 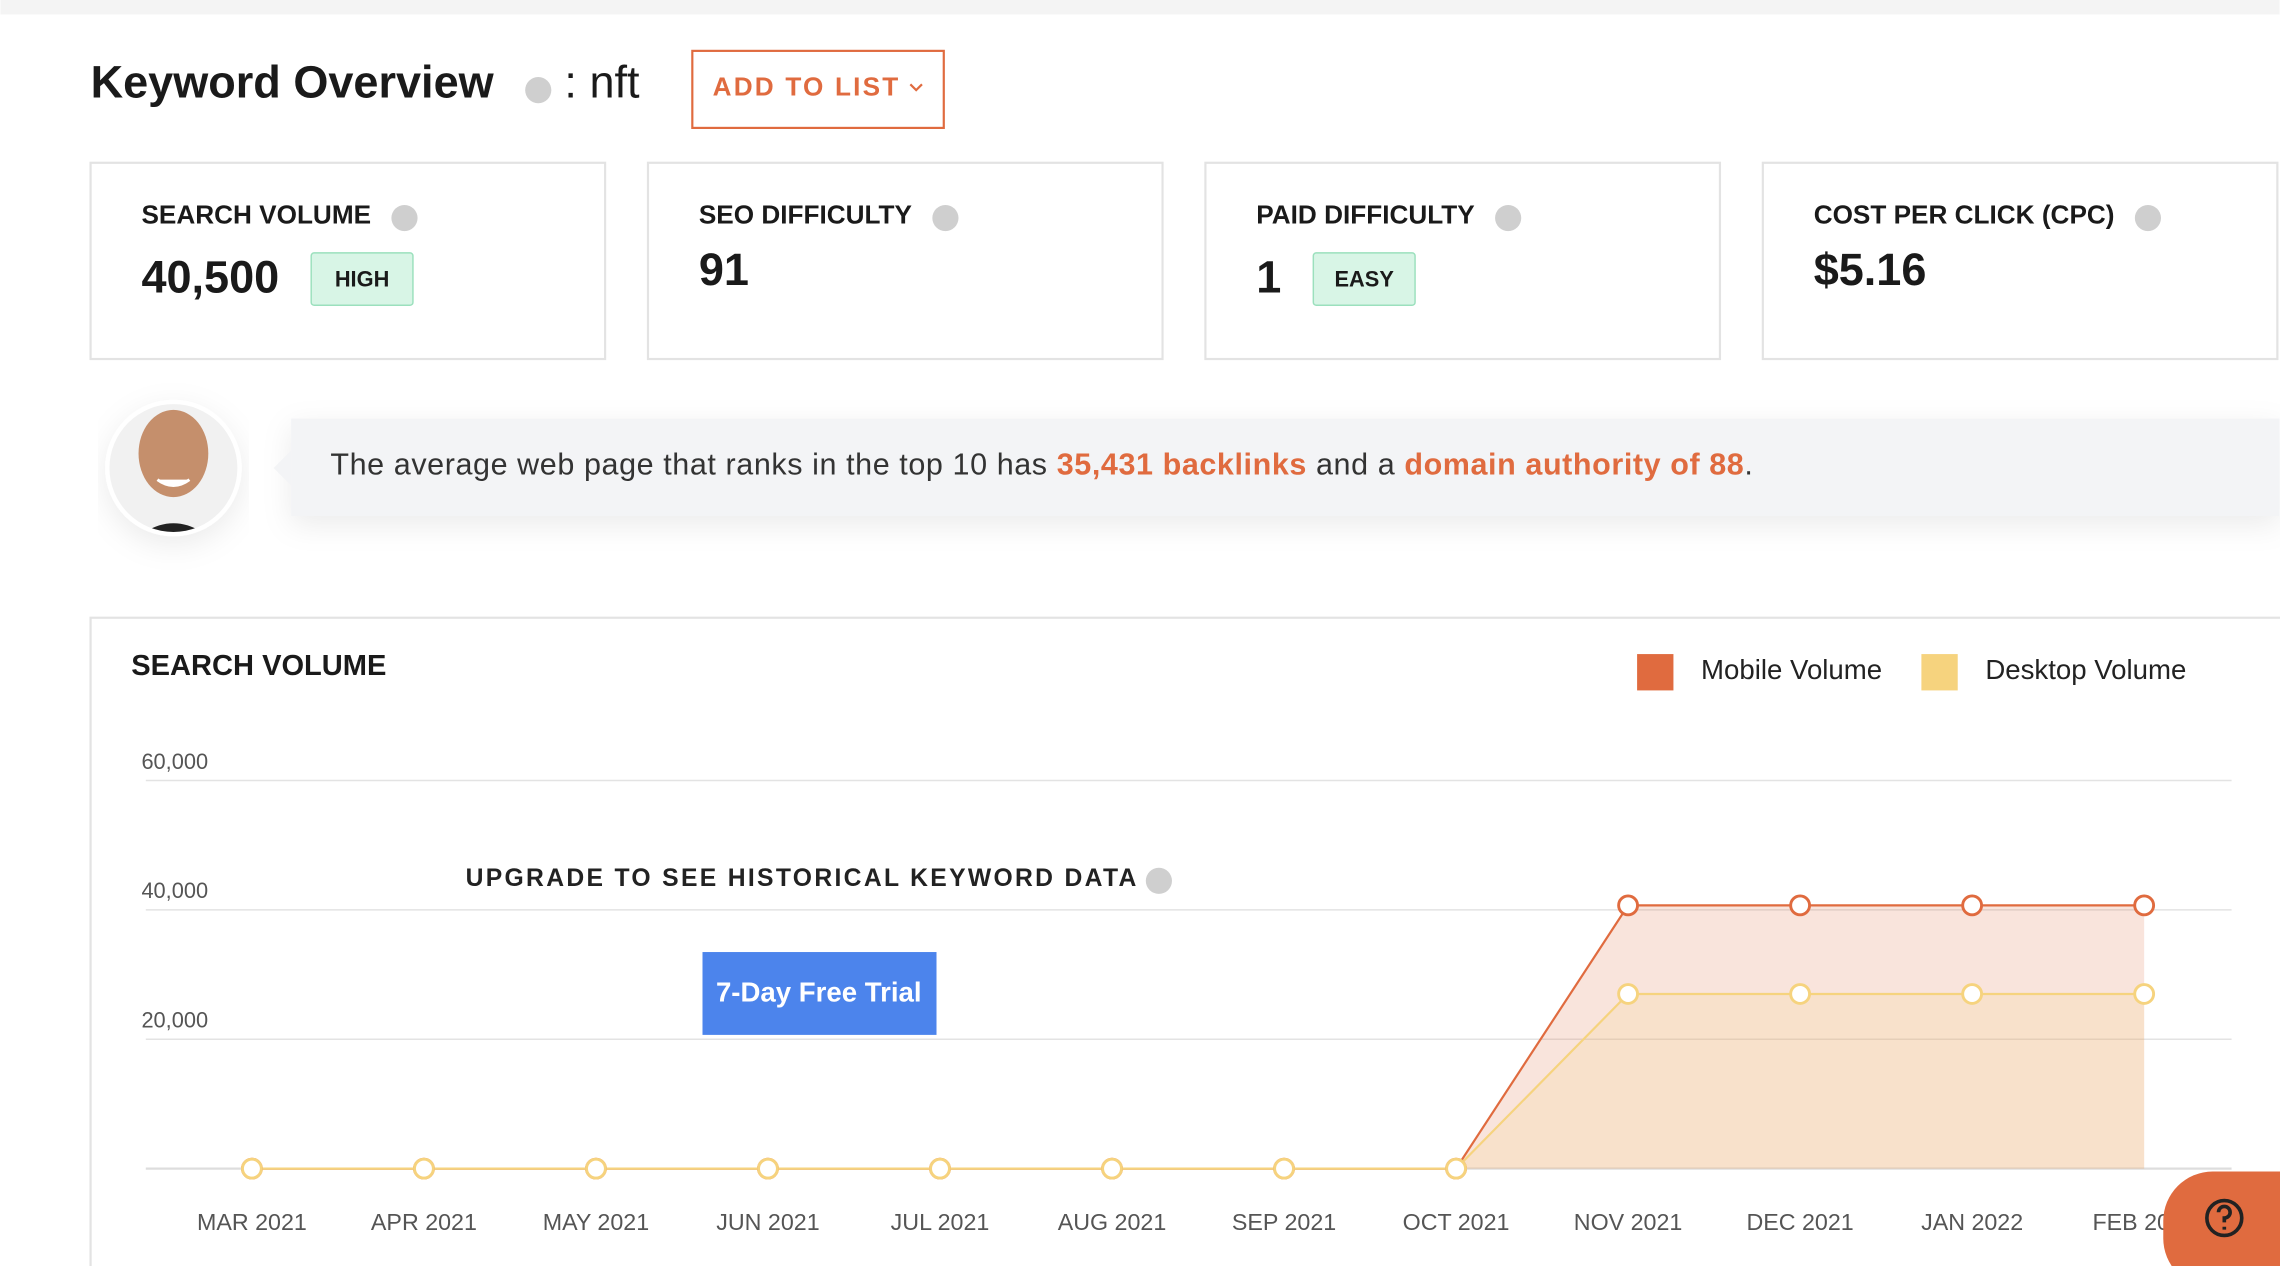 I want to click on free-trial-label: 7-Day Free Trial, so click(x=819, y=991).